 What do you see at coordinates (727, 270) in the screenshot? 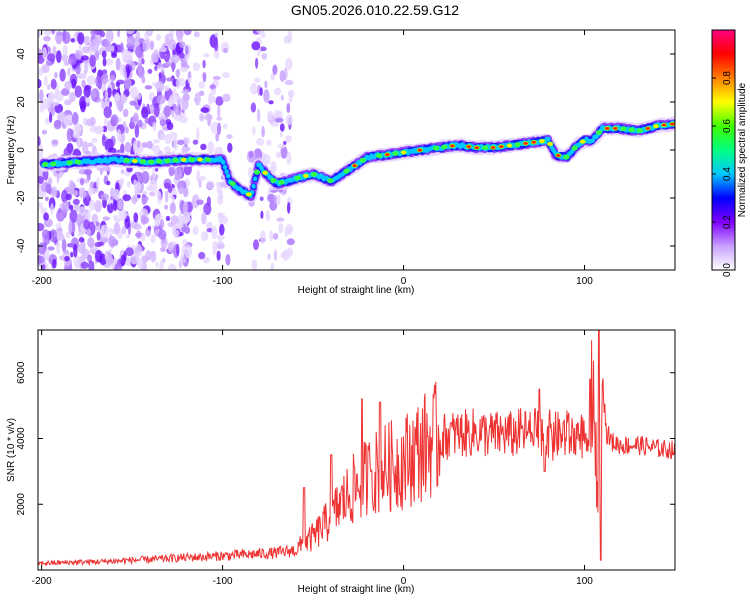
I see `colorbar-tick-label: 0.0` at bounding box center [727, 270].